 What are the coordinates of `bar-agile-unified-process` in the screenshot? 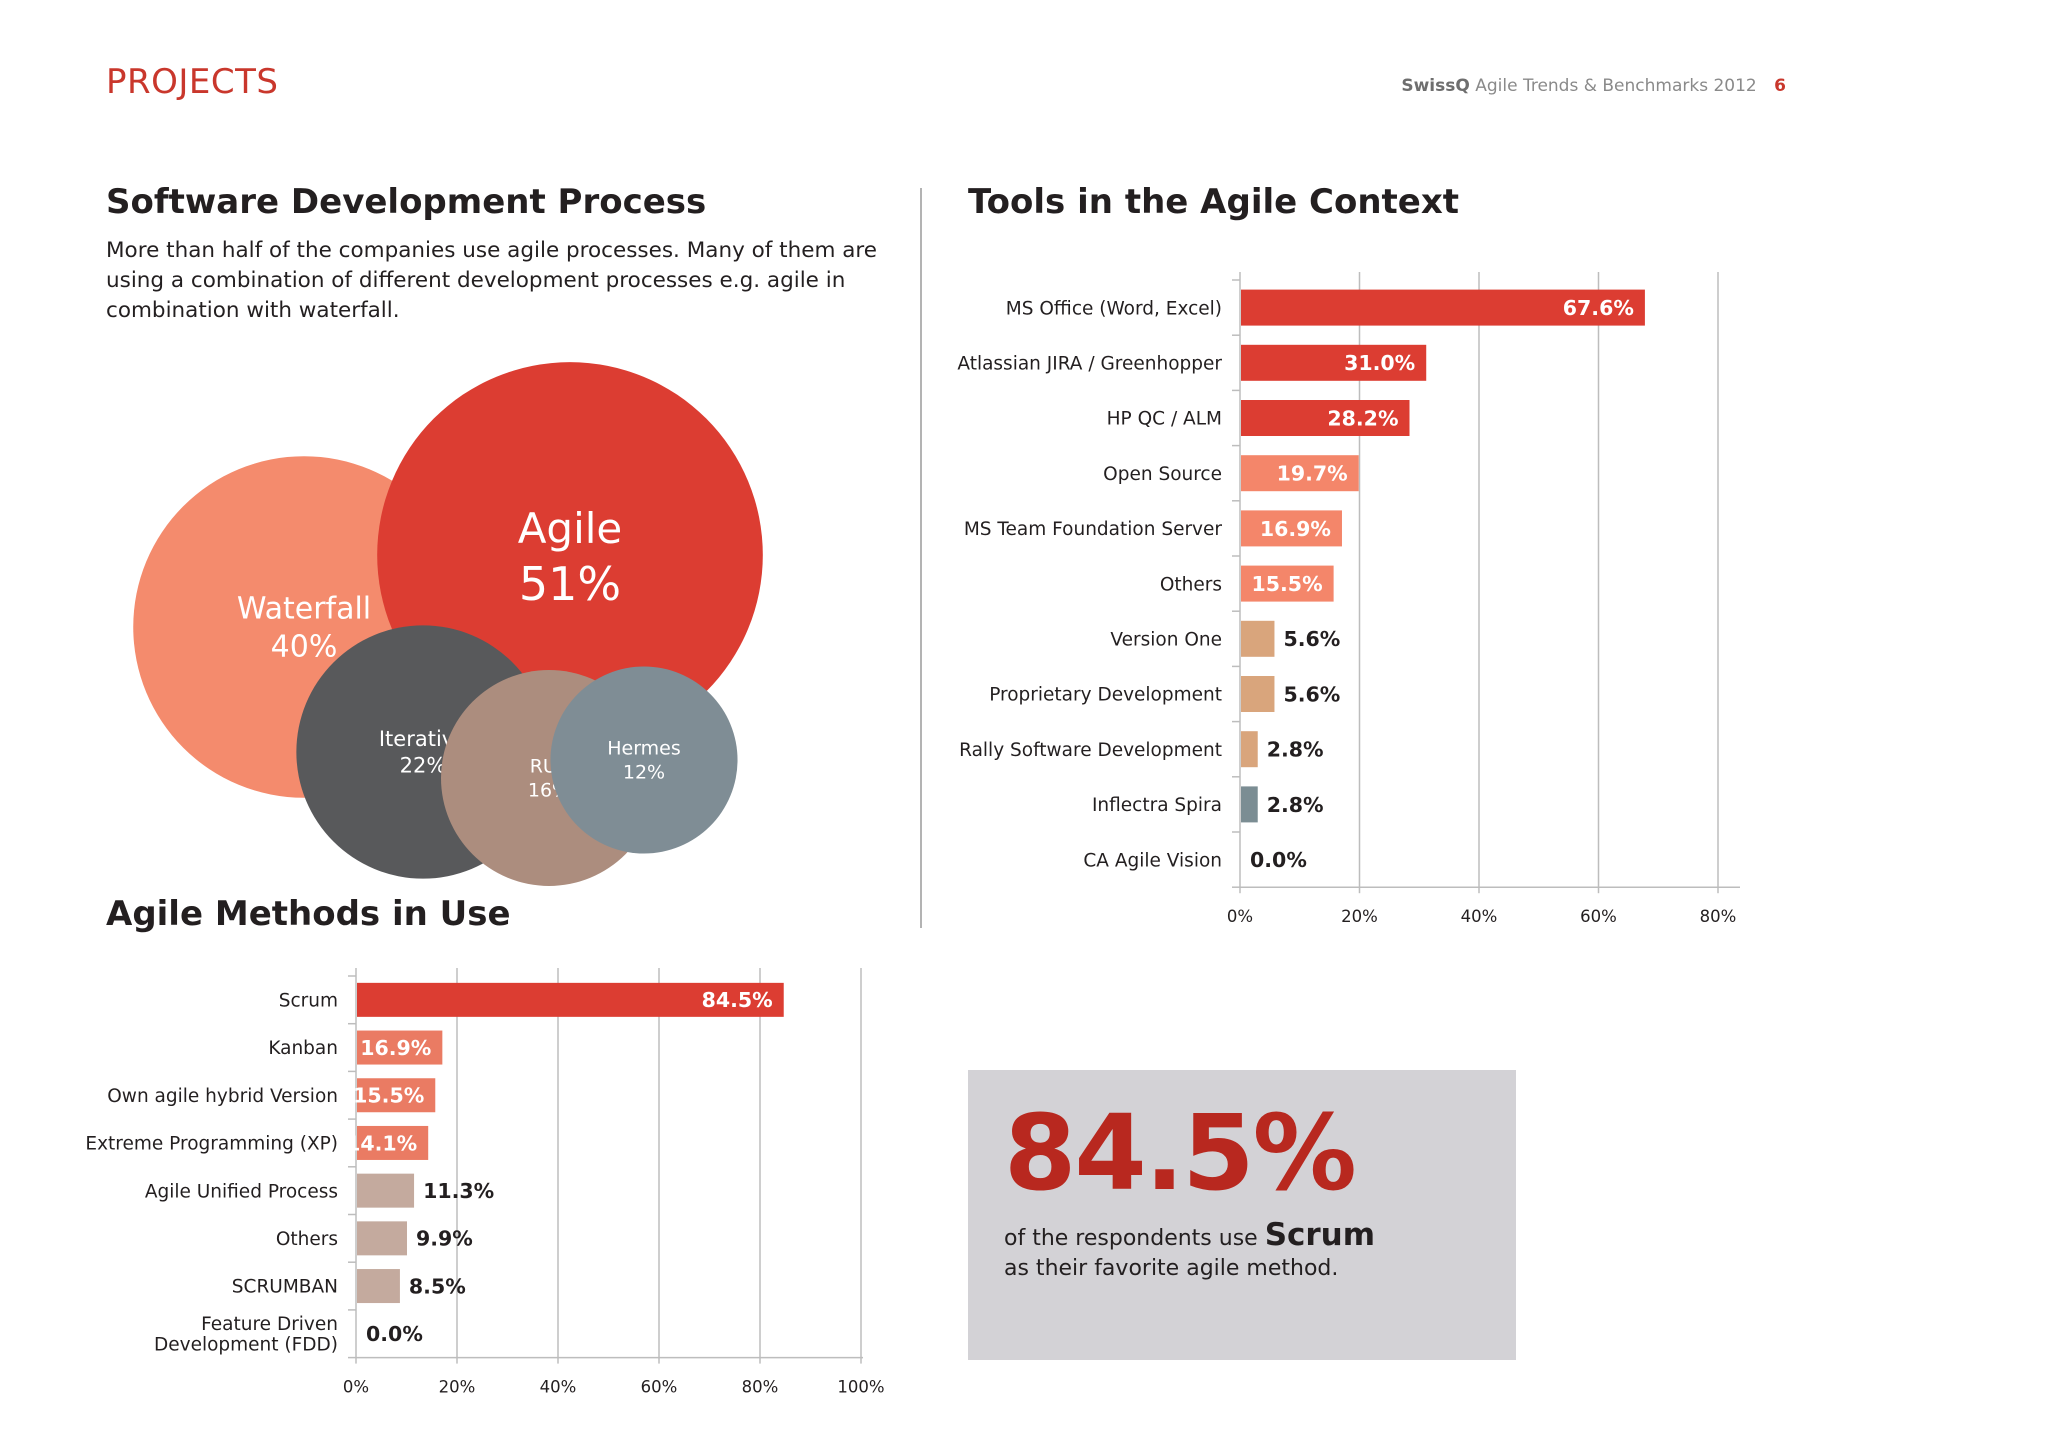 It's located at (386, 1190).